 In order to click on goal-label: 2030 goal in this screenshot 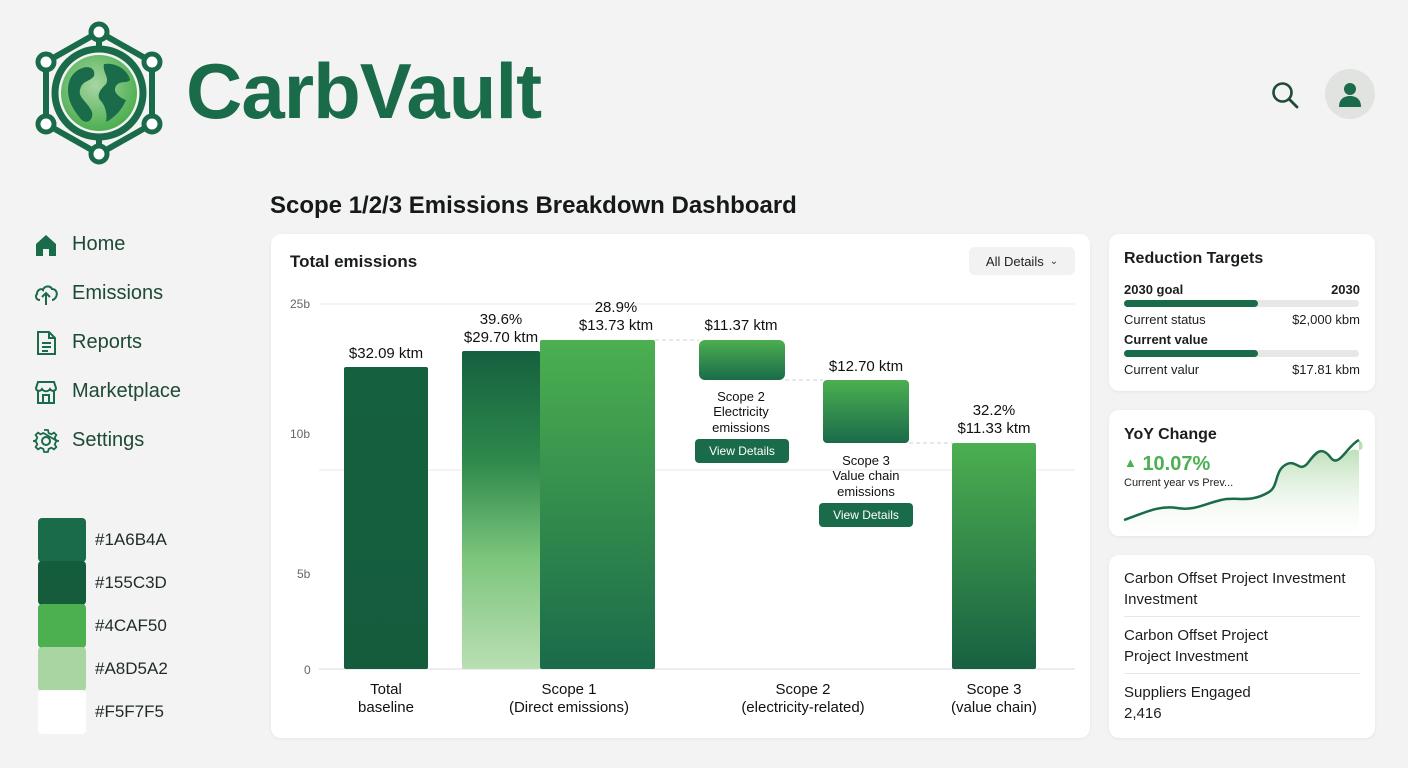, I will do `click(1154, 289)`.